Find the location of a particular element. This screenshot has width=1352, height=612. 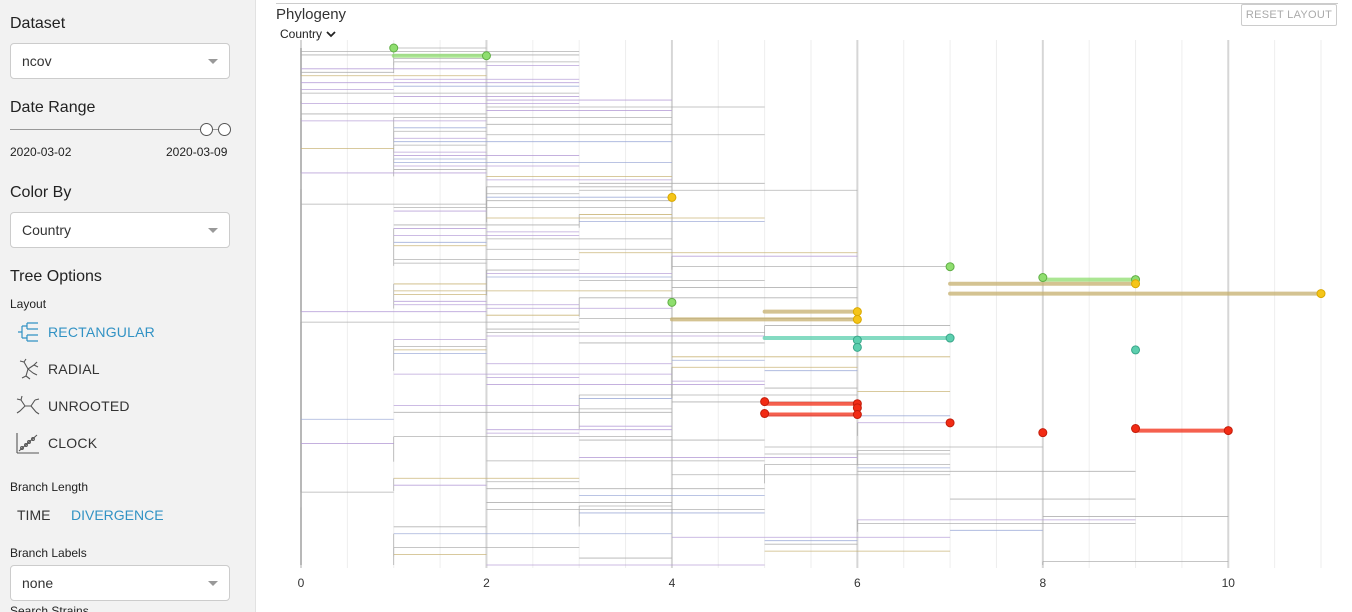

layout-radial-label: RADIAL is located at coordinates (74, 369).